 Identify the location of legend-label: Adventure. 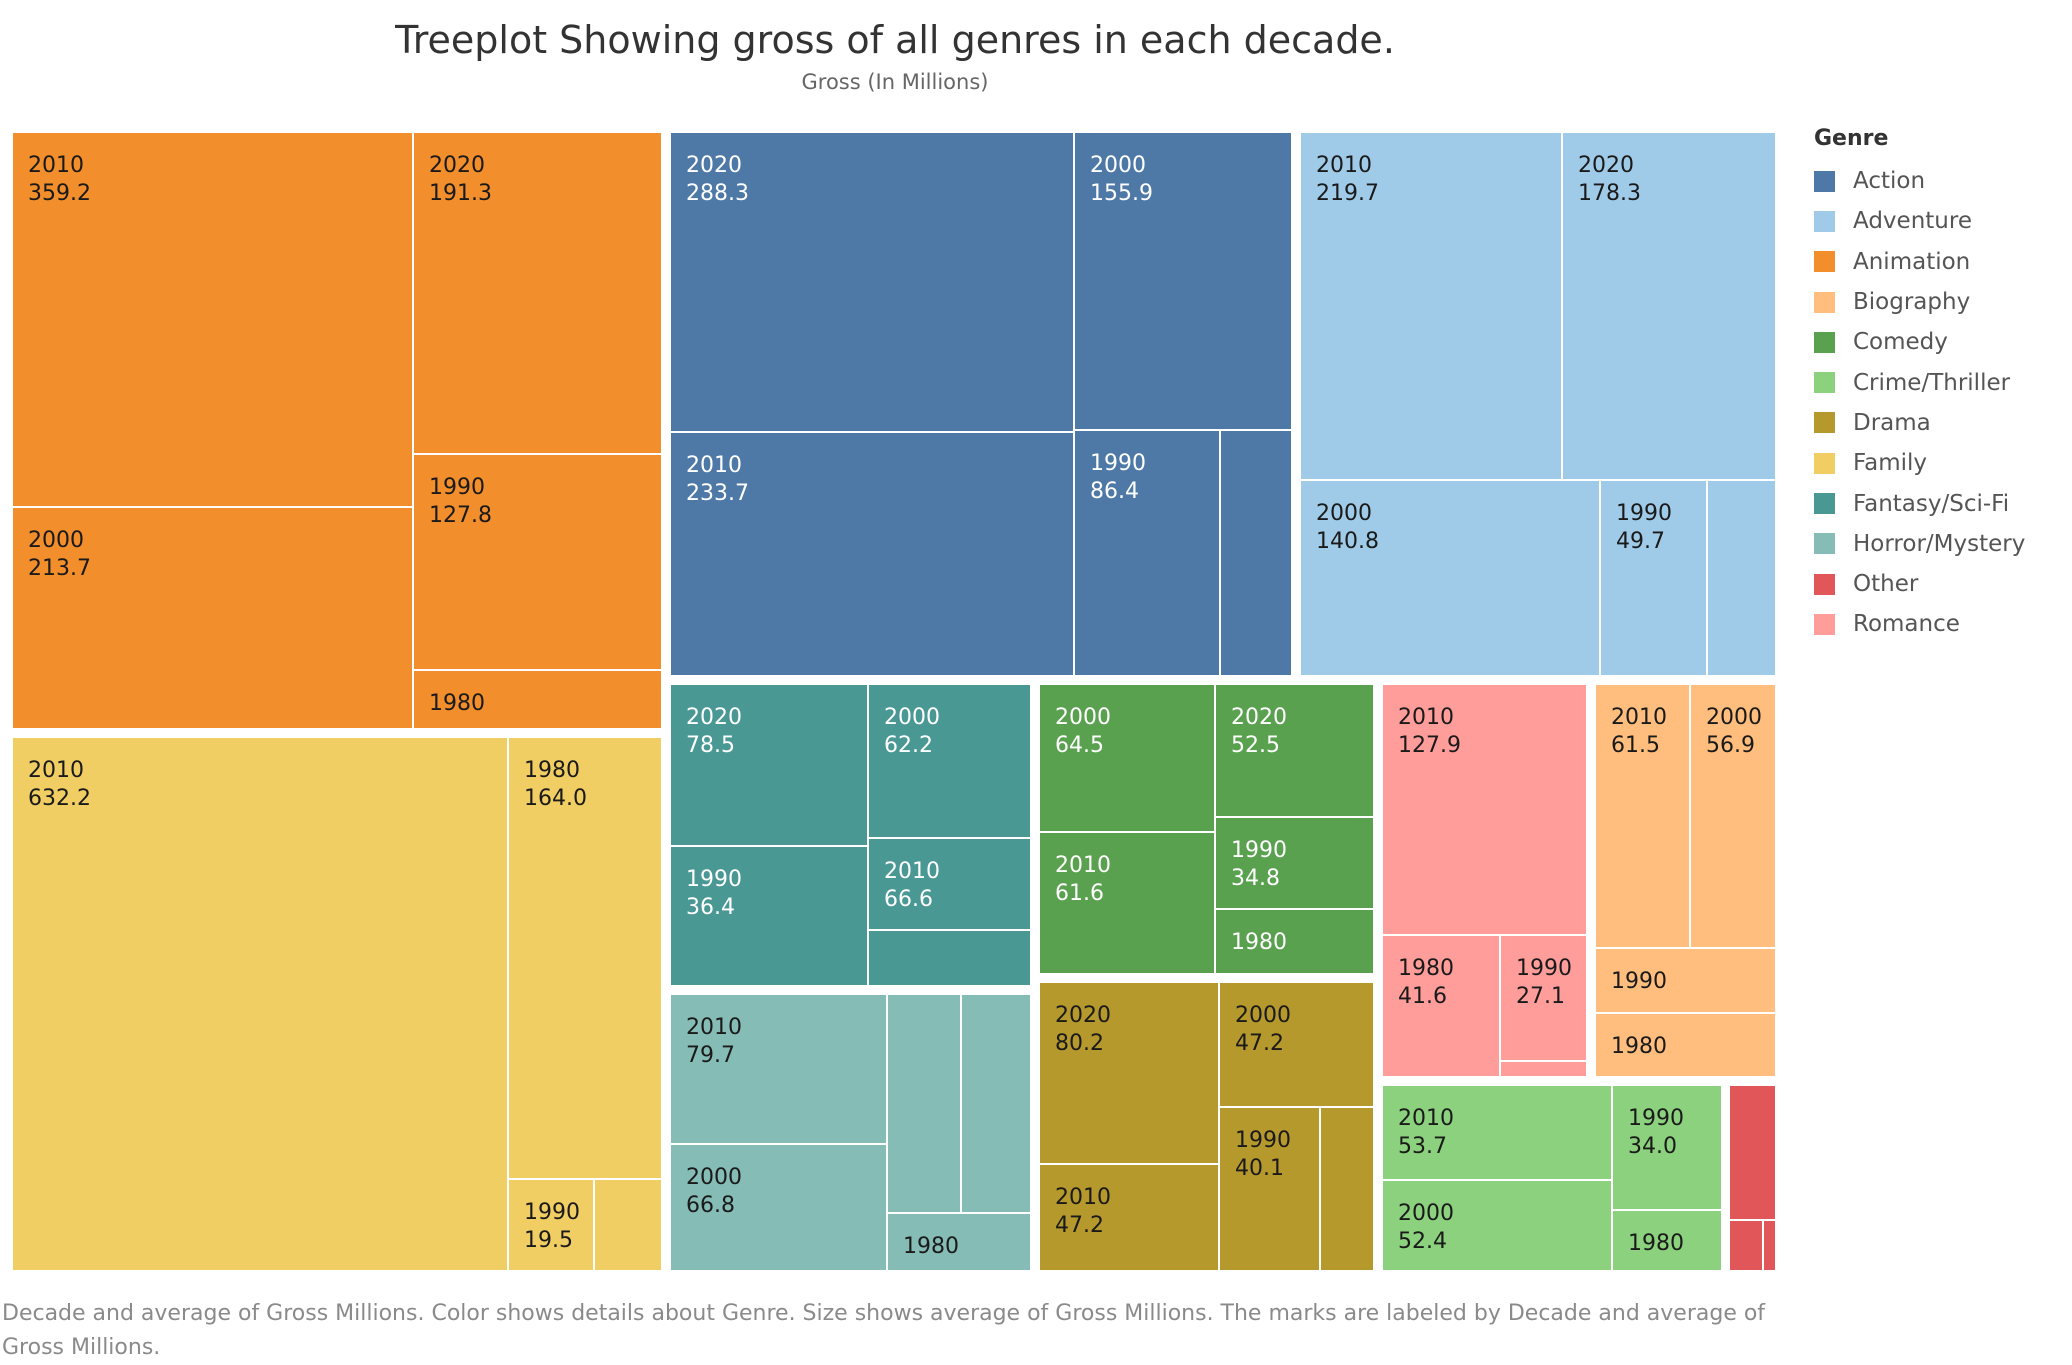
(1912, 221).